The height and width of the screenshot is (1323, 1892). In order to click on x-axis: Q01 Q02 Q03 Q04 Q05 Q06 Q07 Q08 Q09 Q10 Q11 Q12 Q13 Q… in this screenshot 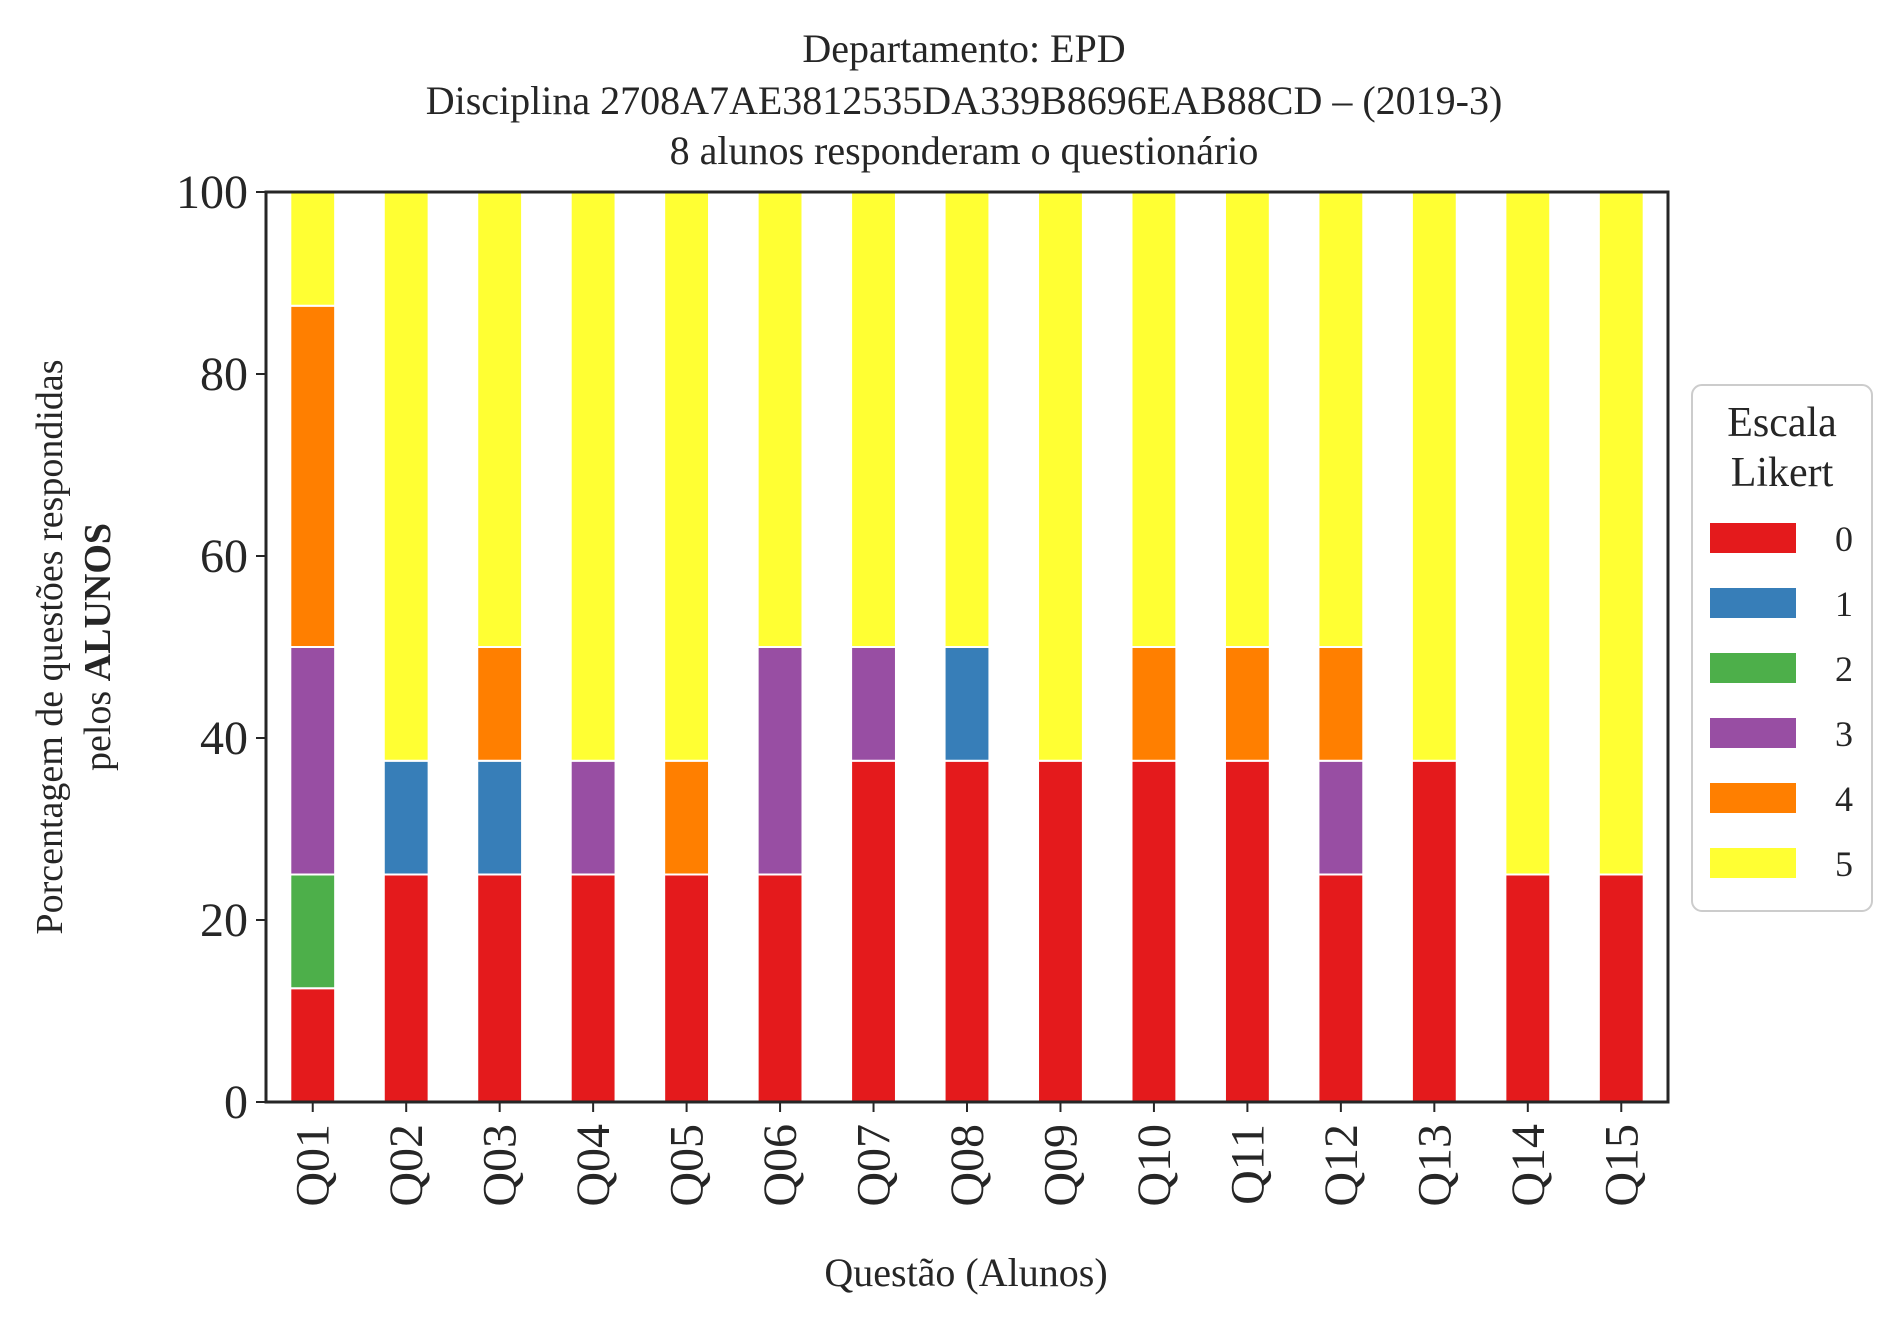, I will do `click(967, 1154)`.